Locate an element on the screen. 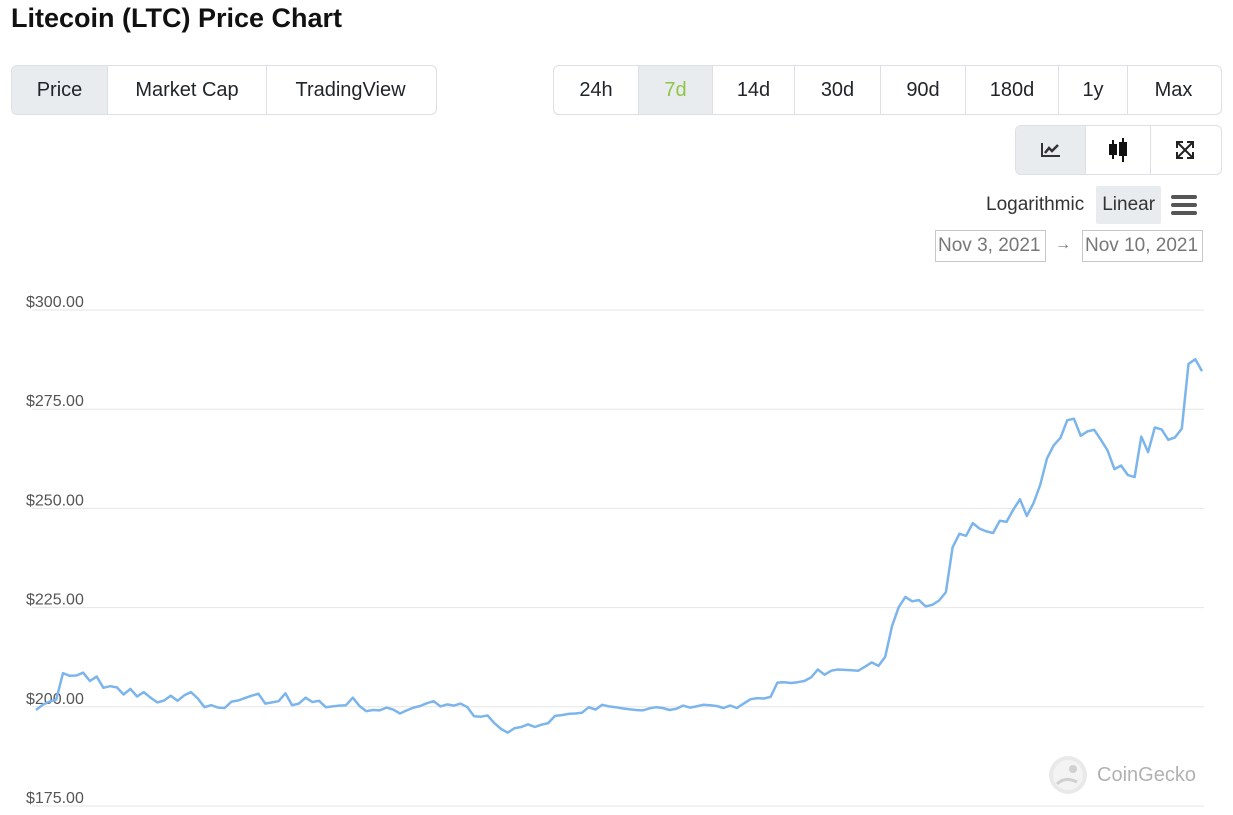 The width and height of the screenshot is (1233, 815). linear-option: Linear is located at coordinates (1129, 205).